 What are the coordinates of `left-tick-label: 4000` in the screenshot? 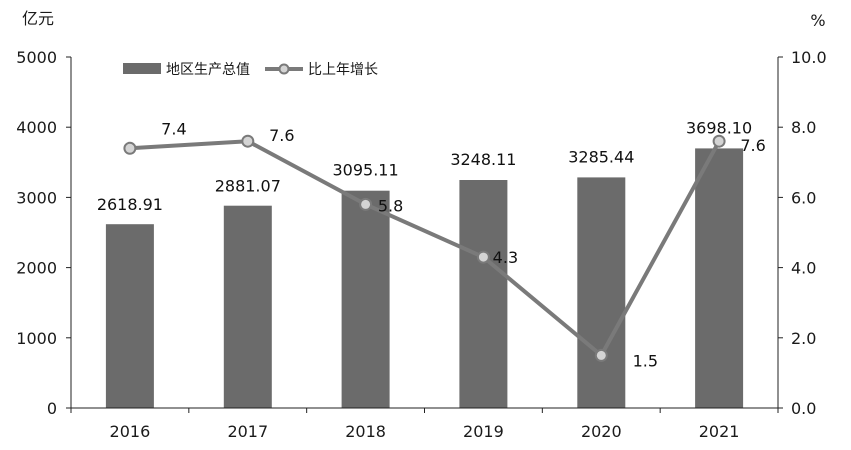 It's located at (36, 127).